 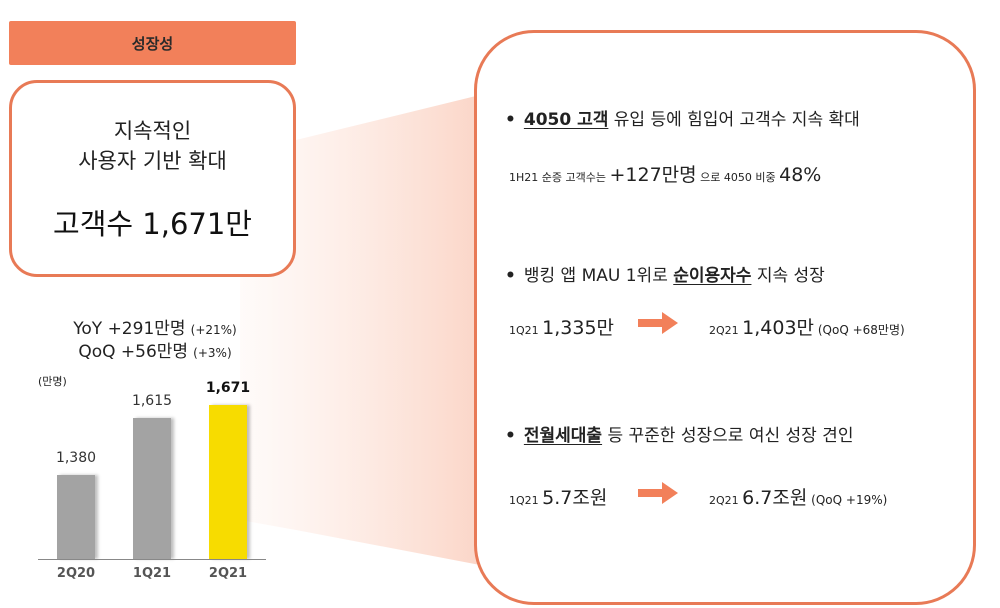 I want to click on loan-from: 1Q21 5.7조원, so click(x=558, y=496).